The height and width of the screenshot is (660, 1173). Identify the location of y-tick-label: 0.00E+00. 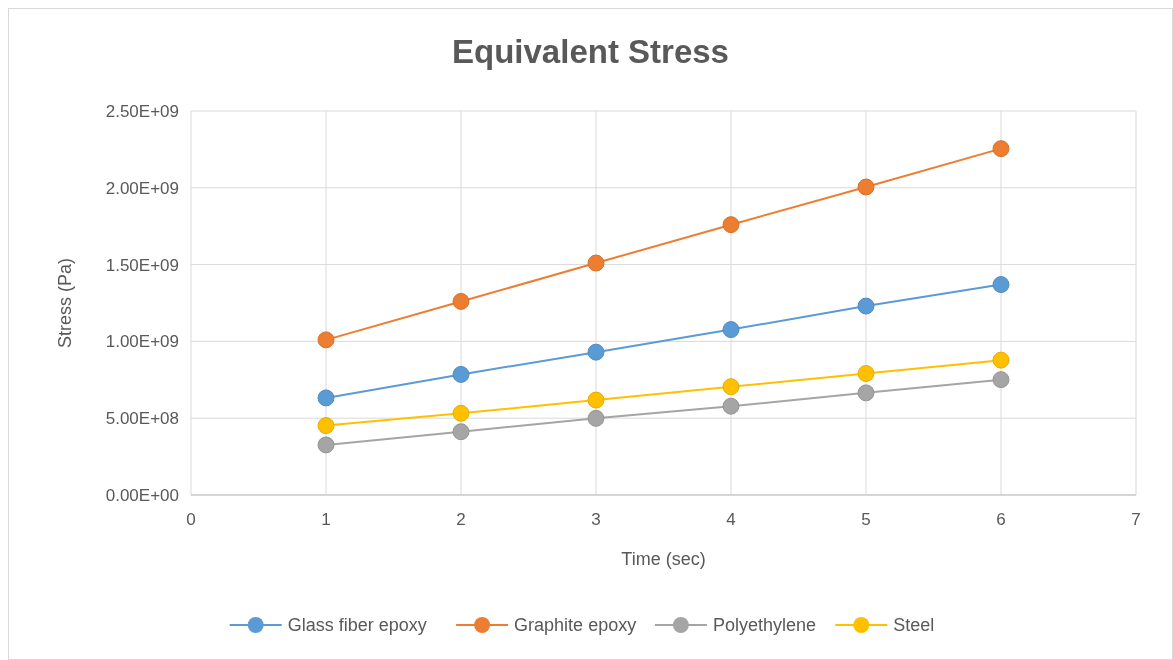
(142, 495).